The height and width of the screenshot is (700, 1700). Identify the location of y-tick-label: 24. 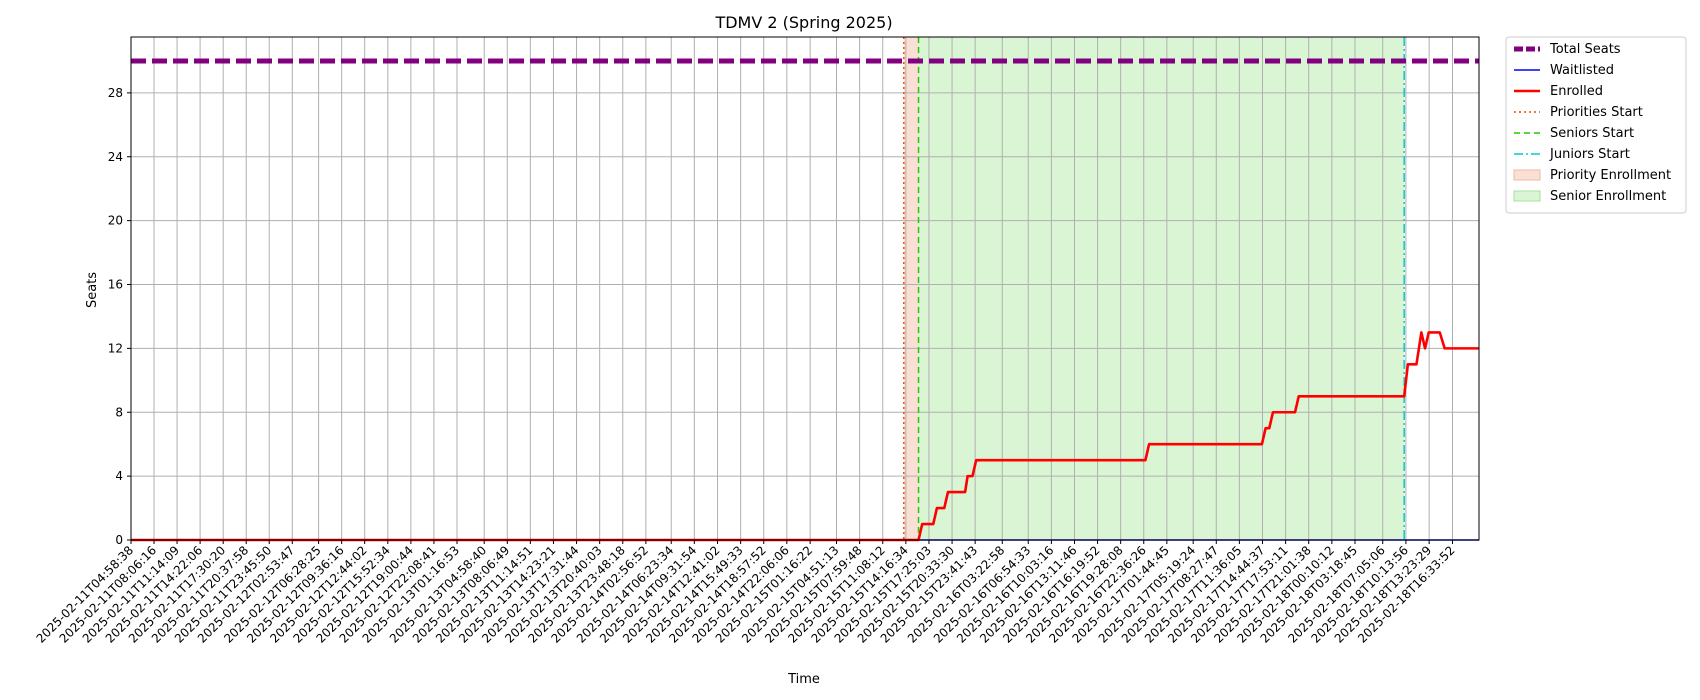
(115, 157).